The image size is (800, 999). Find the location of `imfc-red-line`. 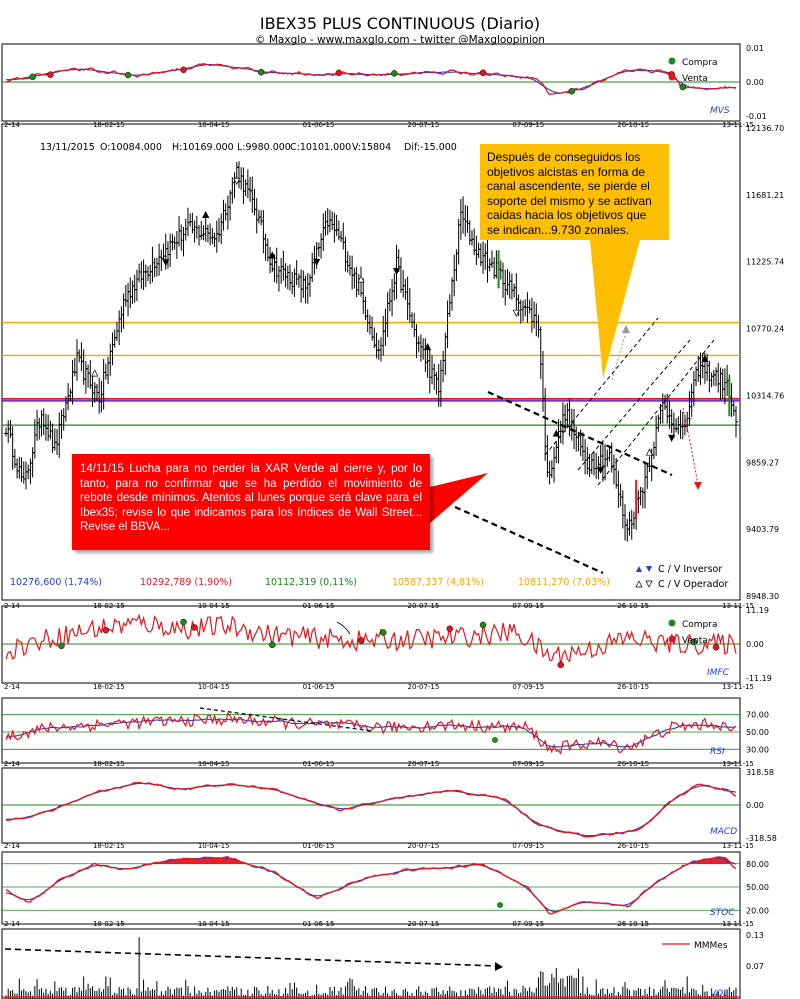

imfc-red-line is located at coordinates (371, 639).